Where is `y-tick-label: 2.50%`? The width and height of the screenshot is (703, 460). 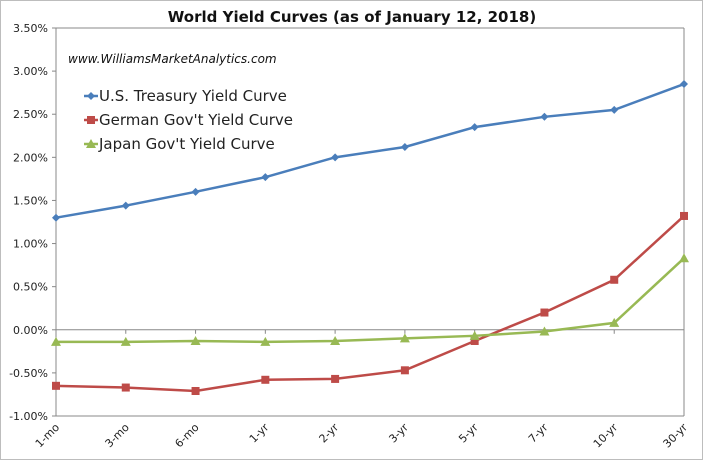 y-tick-label: 2.50% is located at coordinates (30, 114).